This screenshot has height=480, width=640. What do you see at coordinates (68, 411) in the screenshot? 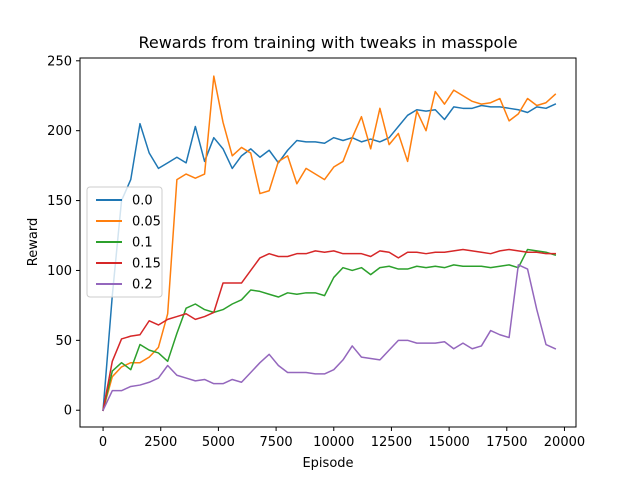
I see `y-tick-label: 0` at bounding box center [68, 411].